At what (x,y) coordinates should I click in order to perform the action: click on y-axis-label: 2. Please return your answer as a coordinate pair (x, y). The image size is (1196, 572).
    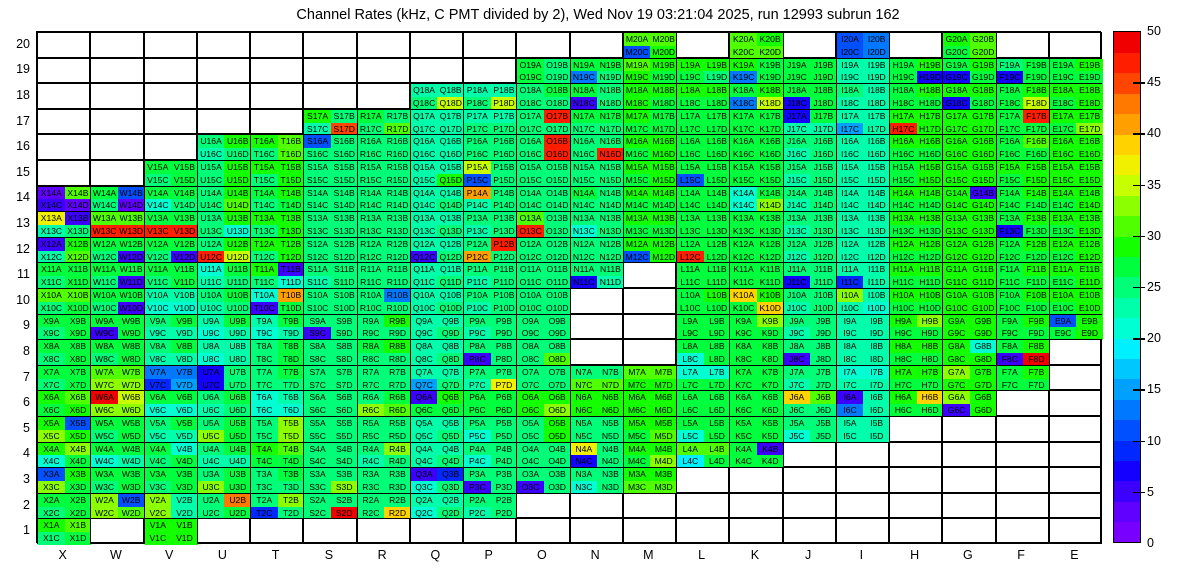
    Looking at the image, I should click on (26, 504).